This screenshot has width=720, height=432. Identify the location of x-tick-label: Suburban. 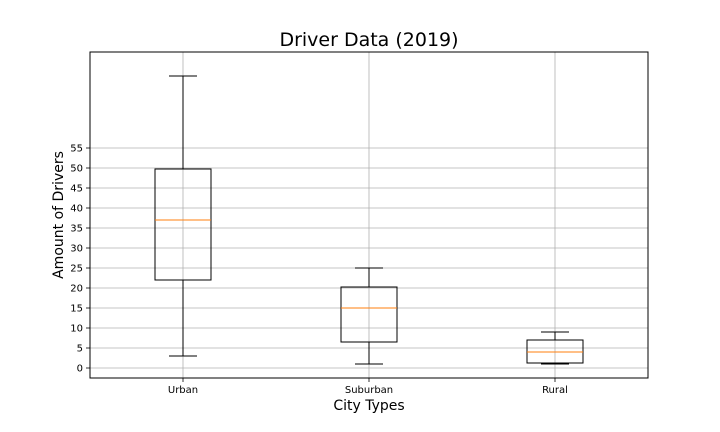
(369, 390).